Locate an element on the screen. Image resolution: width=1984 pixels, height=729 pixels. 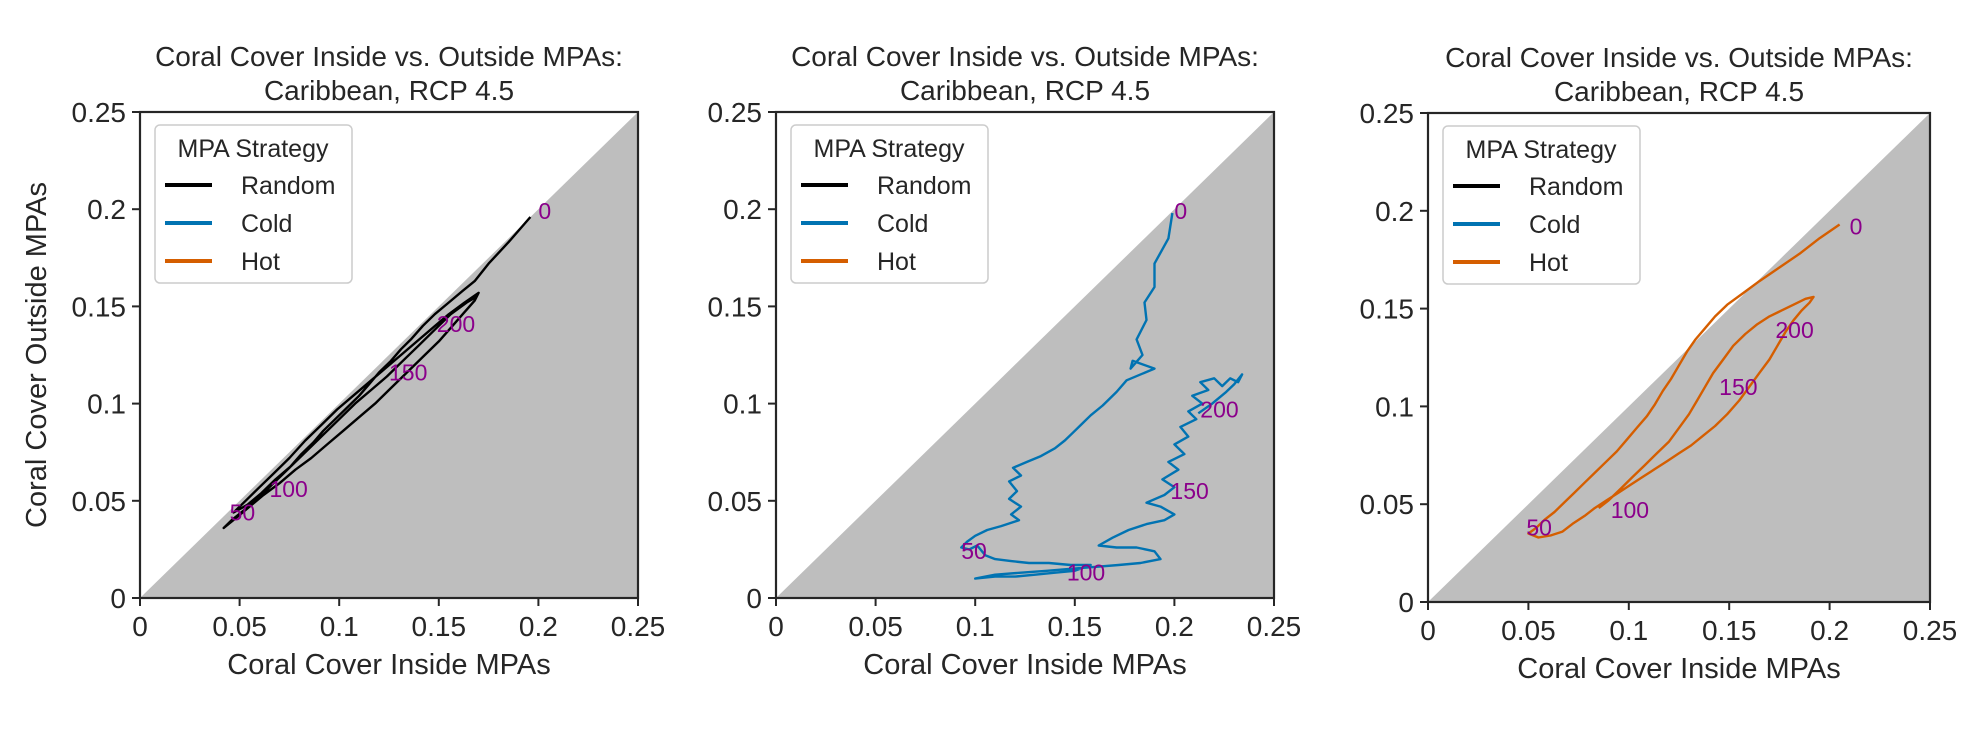
series-line-random is located at coordinates (377, 373).